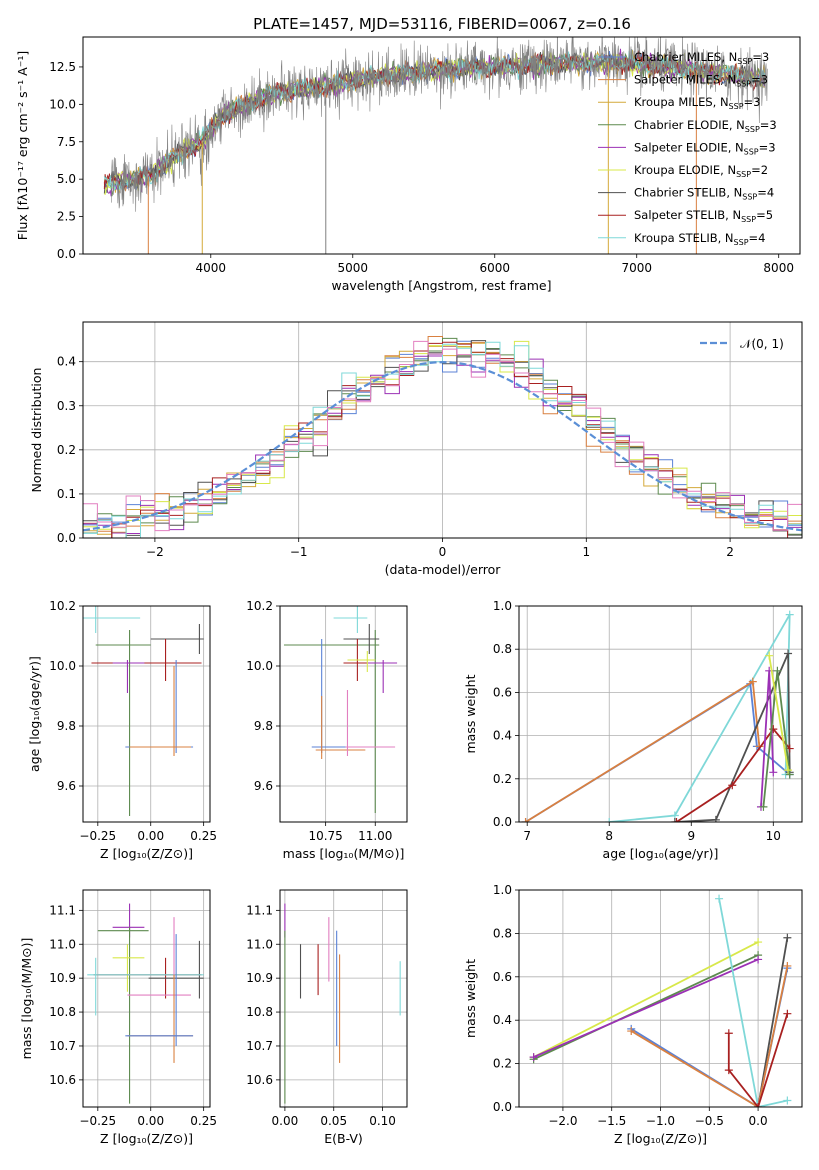  I want to click on errorbar-plot-area, so click(143, 711).